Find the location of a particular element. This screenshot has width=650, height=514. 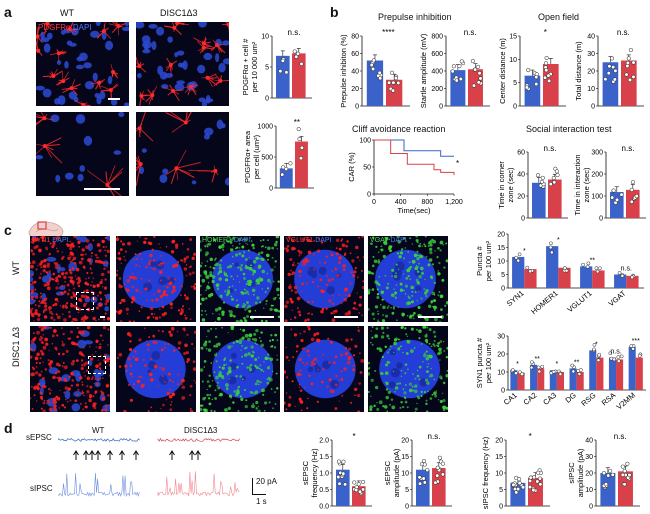

y-tick-label: 20 is located at coordinates (355, 89).